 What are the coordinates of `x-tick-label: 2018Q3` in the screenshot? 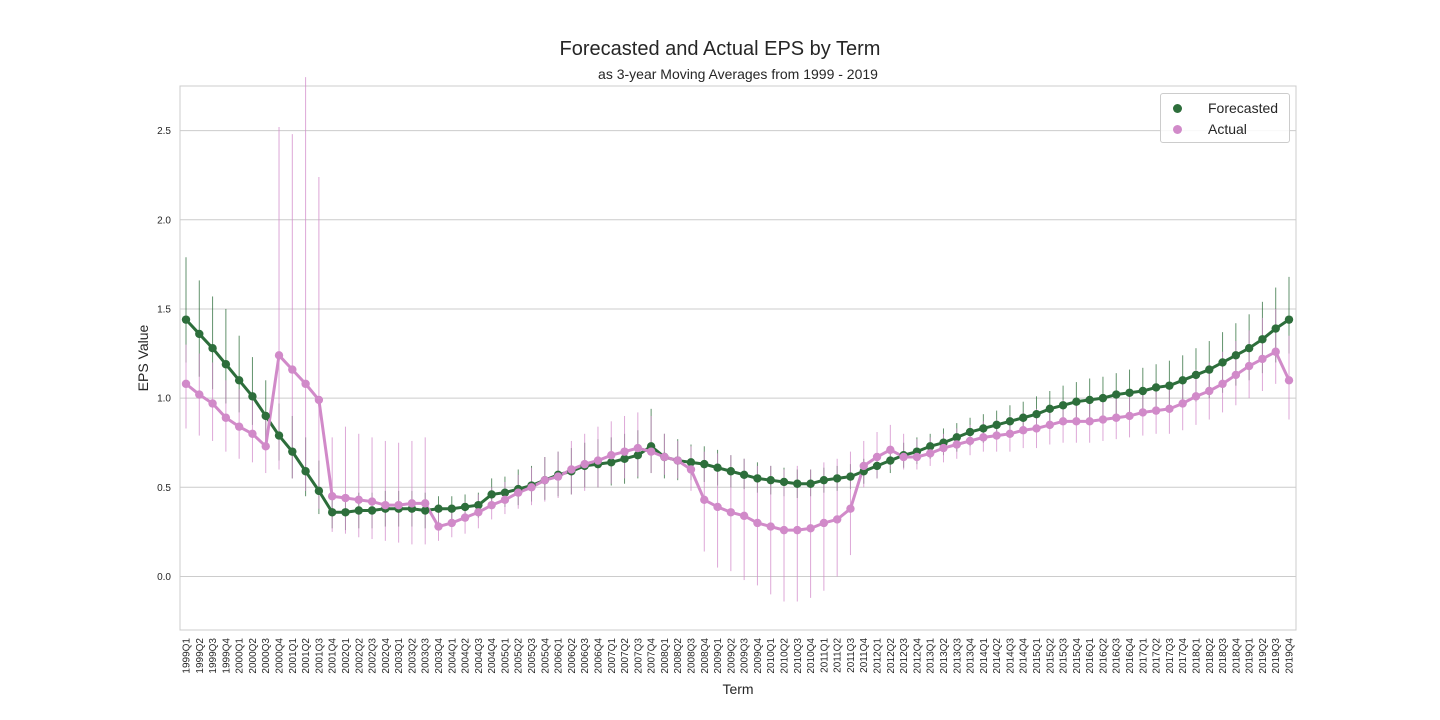 It's located at (1223, 656).